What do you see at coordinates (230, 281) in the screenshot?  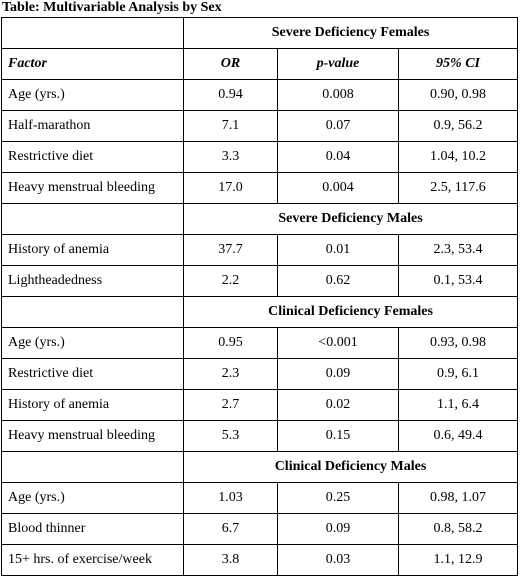 I see `or-cell: 2.2` at bounding box center [230, 281].